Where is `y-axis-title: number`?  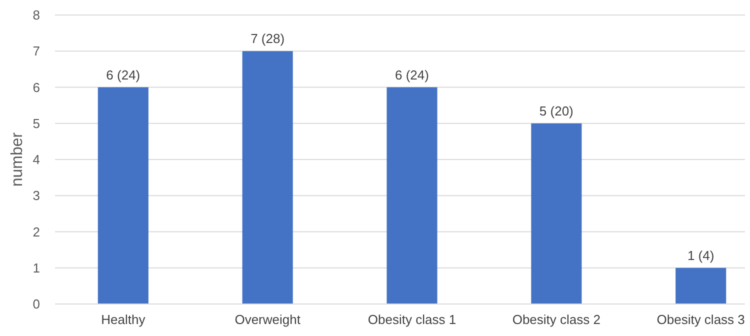 y-axis-title: number is located at coordinates (17, 159).